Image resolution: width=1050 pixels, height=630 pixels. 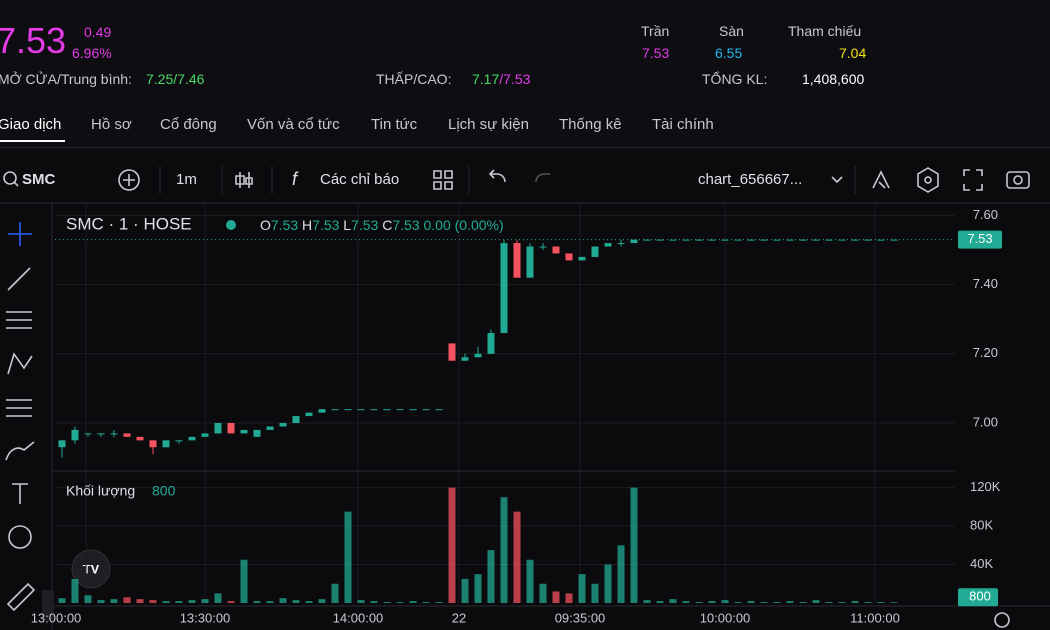 I want to click on tab: Thống kê, so click(x=590, y=124).